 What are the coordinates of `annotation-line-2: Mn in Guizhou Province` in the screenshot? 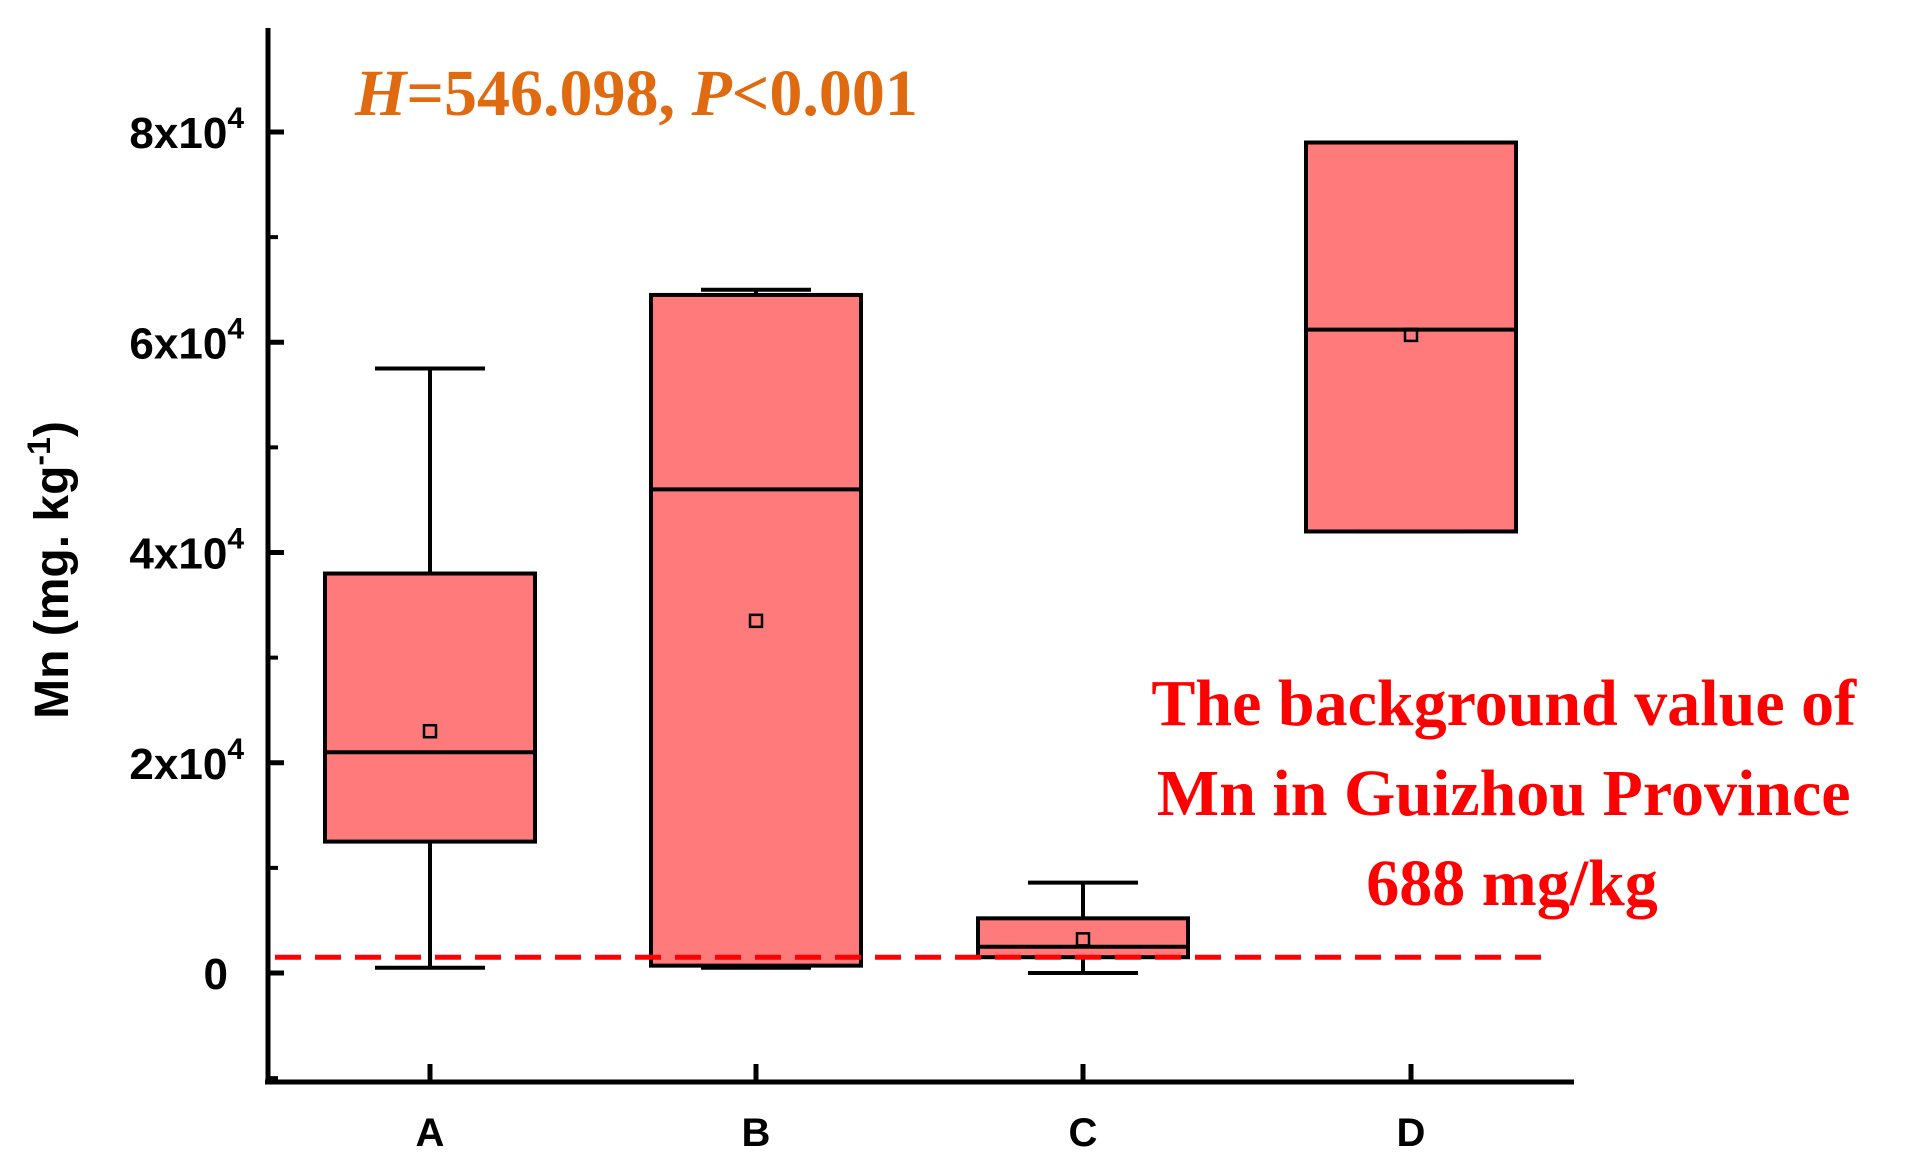 It's located at (1504, 793).